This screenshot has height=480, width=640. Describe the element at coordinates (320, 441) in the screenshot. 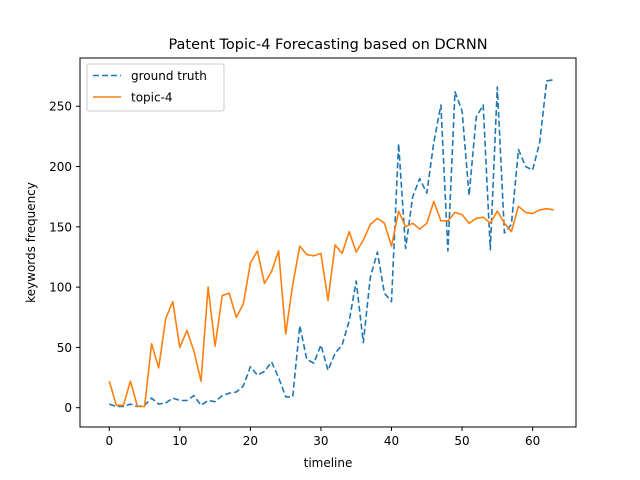

I see `x-tick-label: 30` at that location.